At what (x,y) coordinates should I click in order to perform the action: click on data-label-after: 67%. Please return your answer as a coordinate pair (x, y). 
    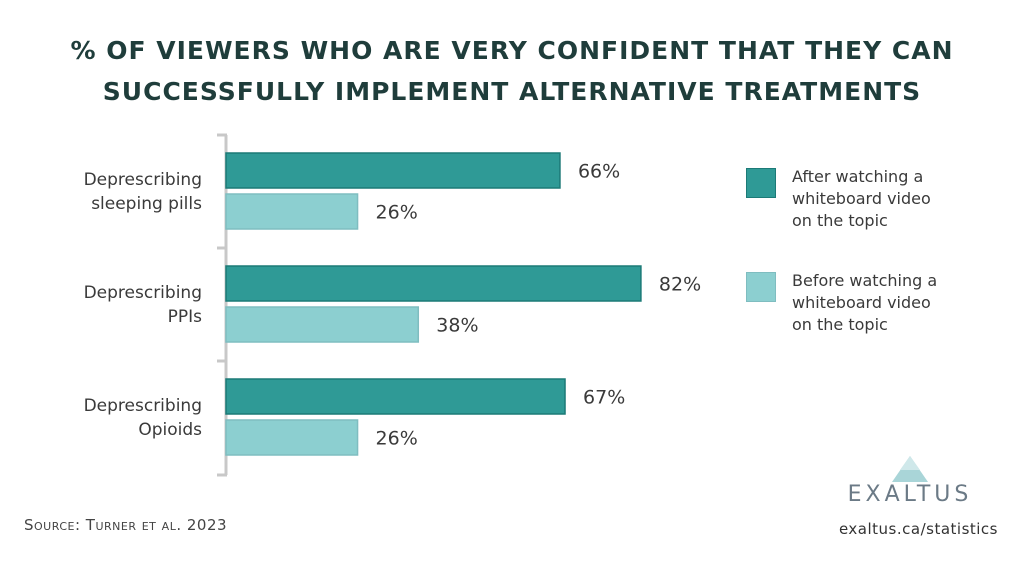
    Looking at the image, I should click on (604, 398).